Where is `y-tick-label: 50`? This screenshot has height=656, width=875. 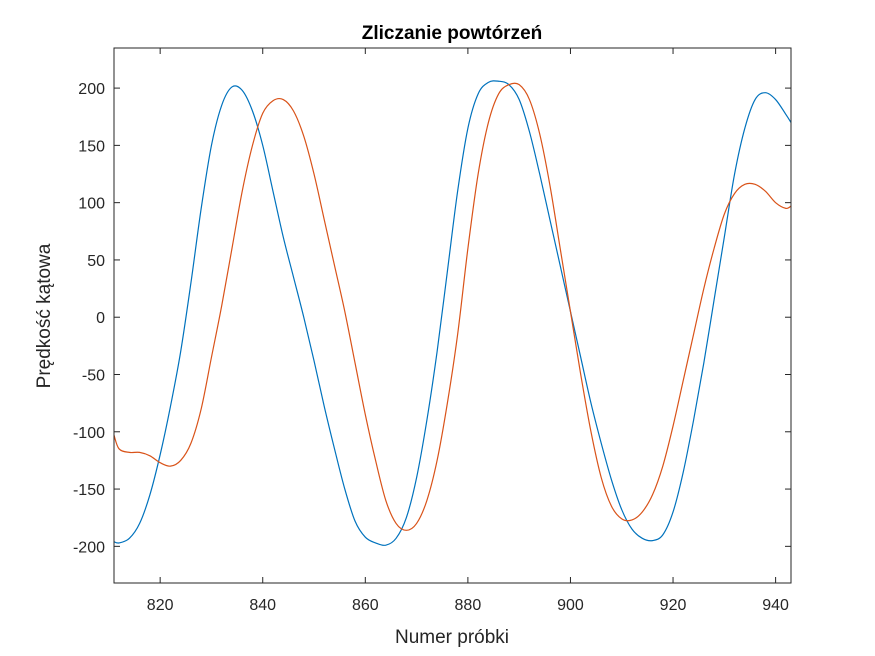
y-tick-label: 50 is located at coordinates (96, 261).